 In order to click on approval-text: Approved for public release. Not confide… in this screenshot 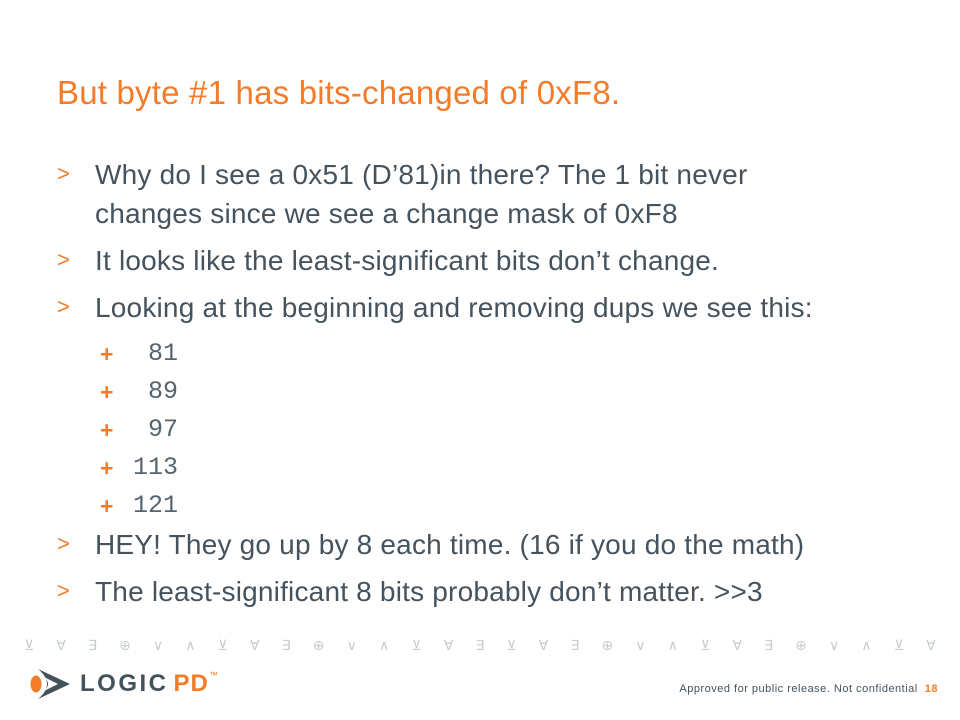, I will do `click(798, 689)`.